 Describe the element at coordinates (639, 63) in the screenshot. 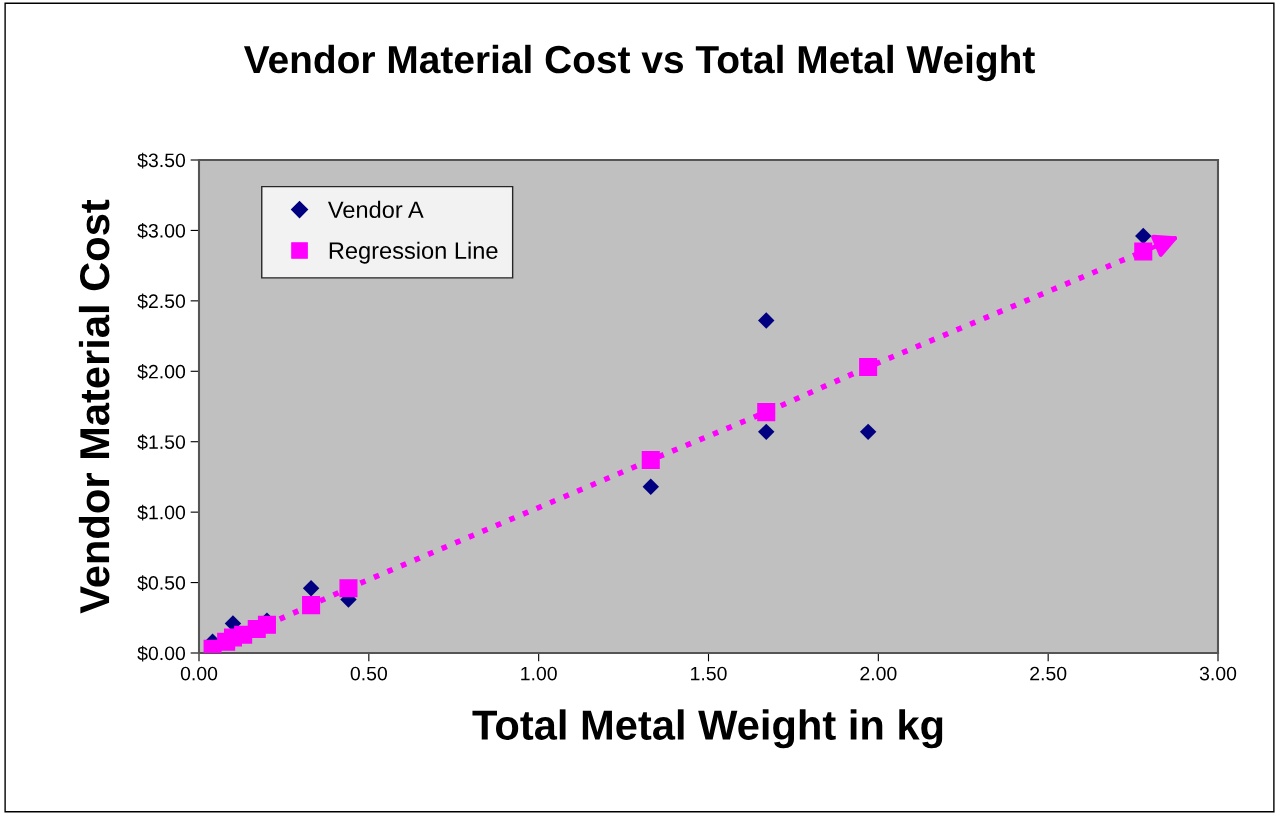

I see `chart-title: Vendor Material Cost vs Total Metal Weight` at that location.